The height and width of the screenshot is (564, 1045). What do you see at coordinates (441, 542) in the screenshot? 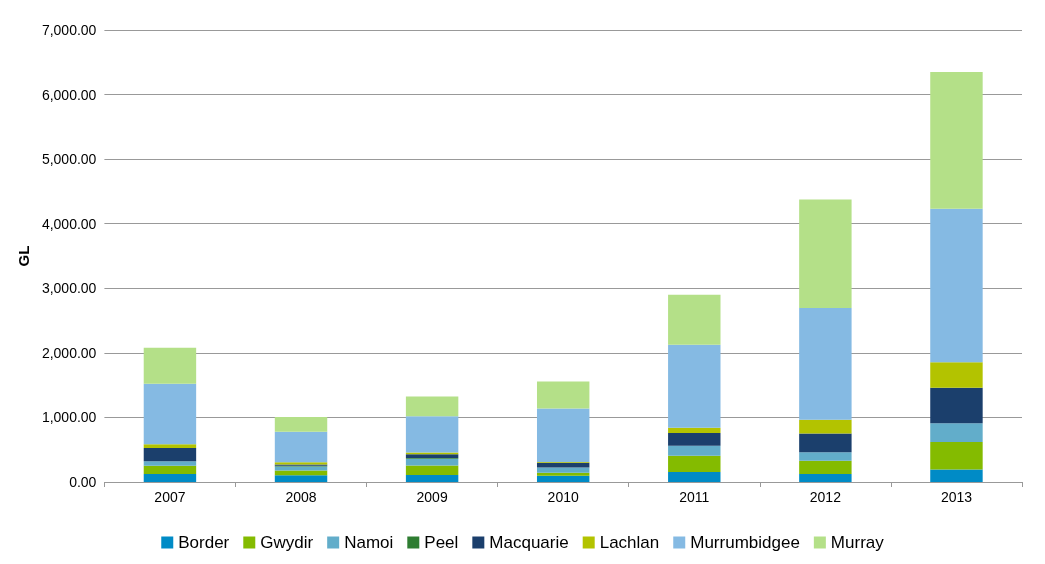
I see `legend-label: Peel` at bounding box center [441, 542].